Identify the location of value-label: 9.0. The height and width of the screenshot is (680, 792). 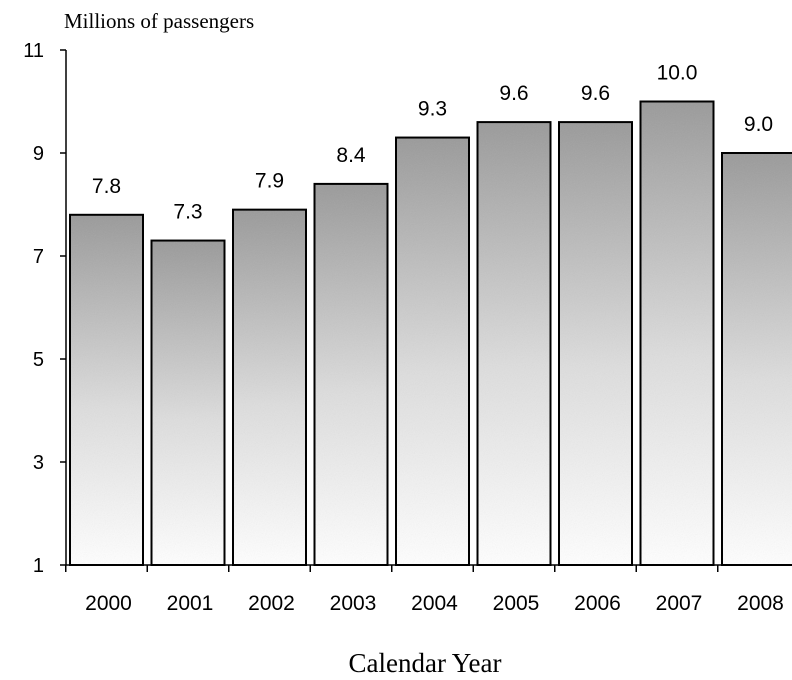
(758, 124).